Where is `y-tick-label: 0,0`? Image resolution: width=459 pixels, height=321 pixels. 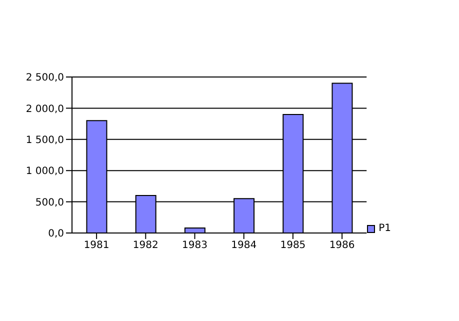 y-tick-label: 0,0 is located at coordinates (56, 234).